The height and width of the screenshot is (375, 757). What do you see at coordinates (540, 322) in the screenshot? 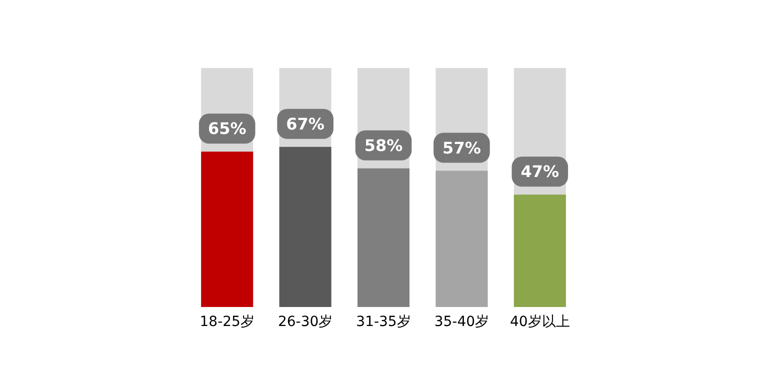
I see `x-tick-label: 40岁以上` at bounding box center [540, 322].